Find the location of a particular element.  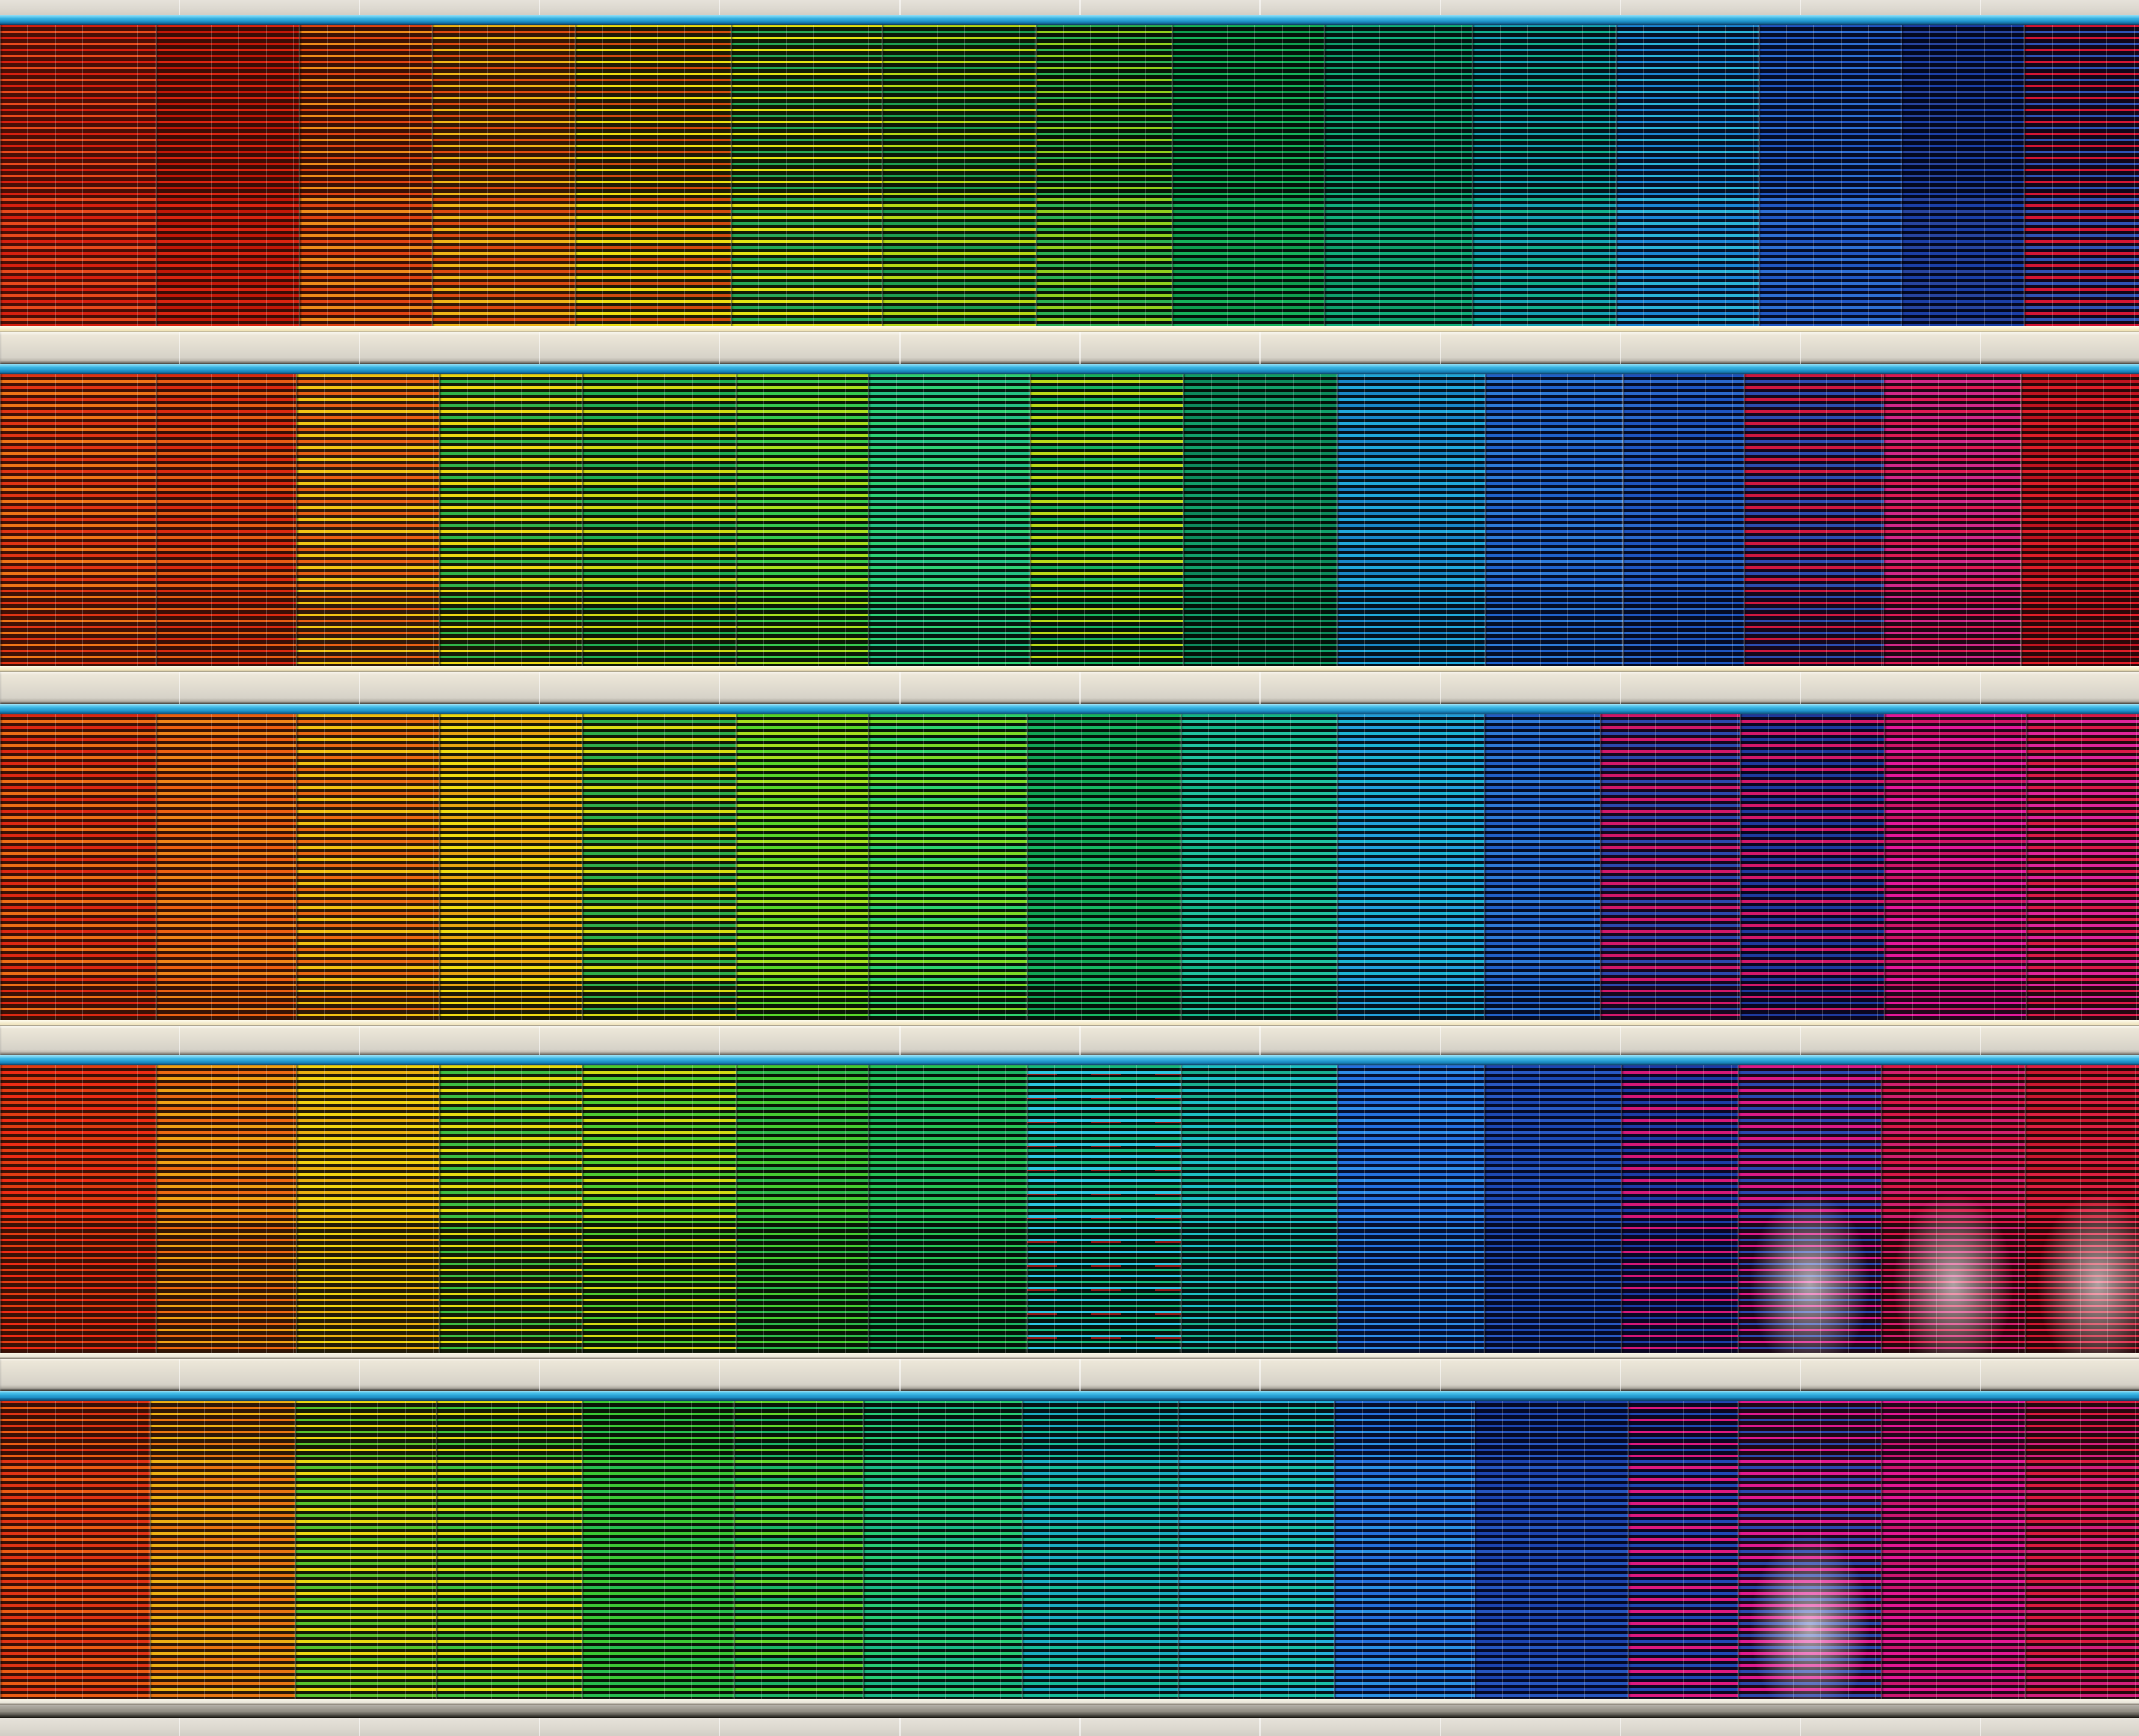

wall-strip-top is located at coordinates (1069, 8).